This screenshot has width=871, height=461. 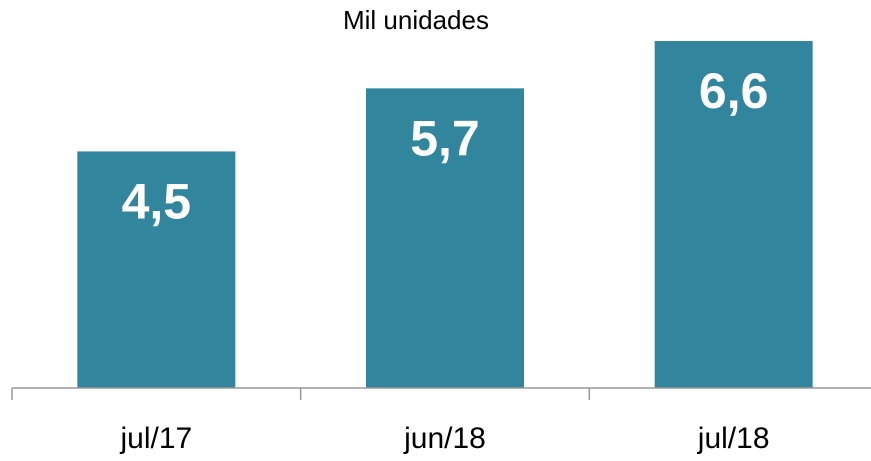 I want to click on x-tick-label: jun/18, so click(x=444, y=438).